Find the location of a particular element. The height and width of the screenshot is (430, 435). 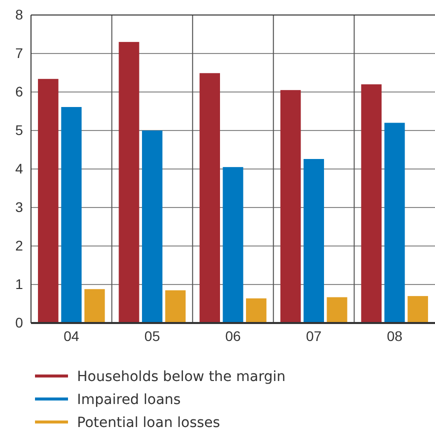

y-tick-label: 2 is located at coordinates (19, 245).